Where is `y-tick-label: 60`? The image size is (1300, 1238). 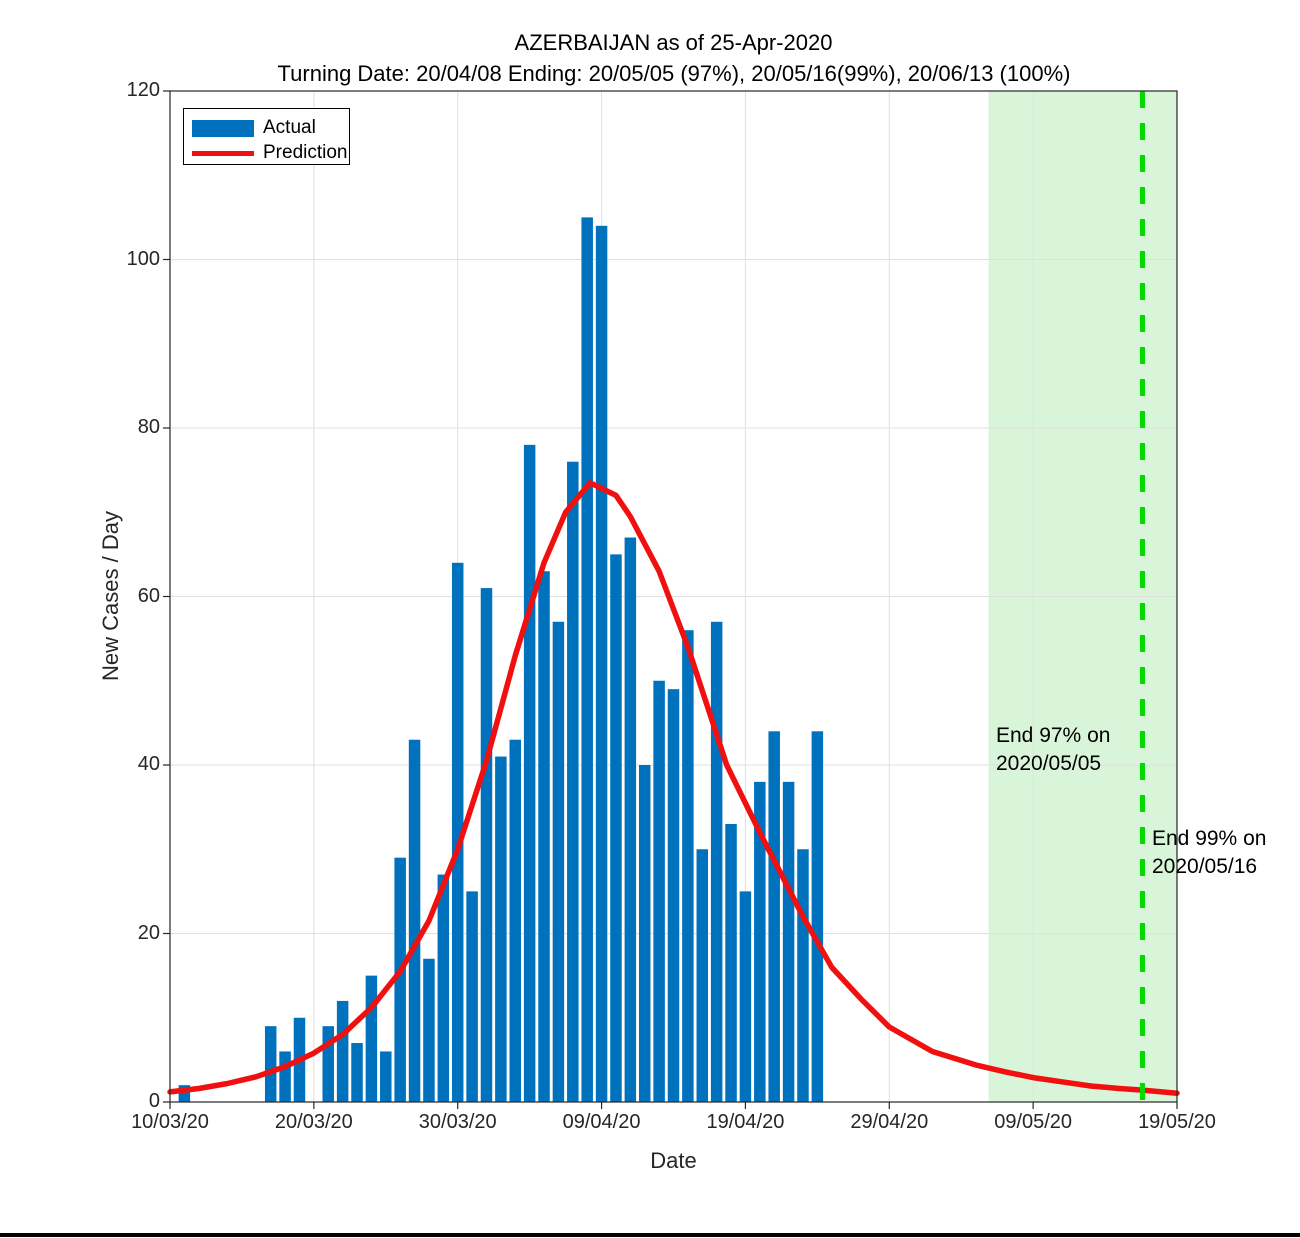 y-tick-label: 60 is located at coordinates (148, 595).